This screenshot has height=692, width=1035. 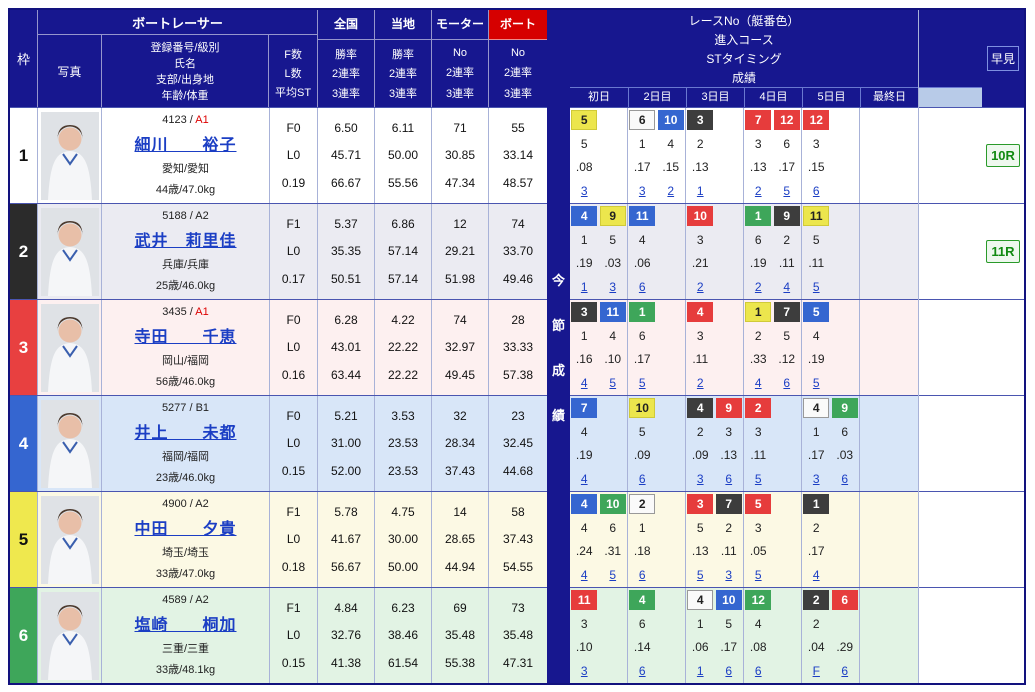 I want to click on stat-value: 29.21, so click(x=460, y=251).